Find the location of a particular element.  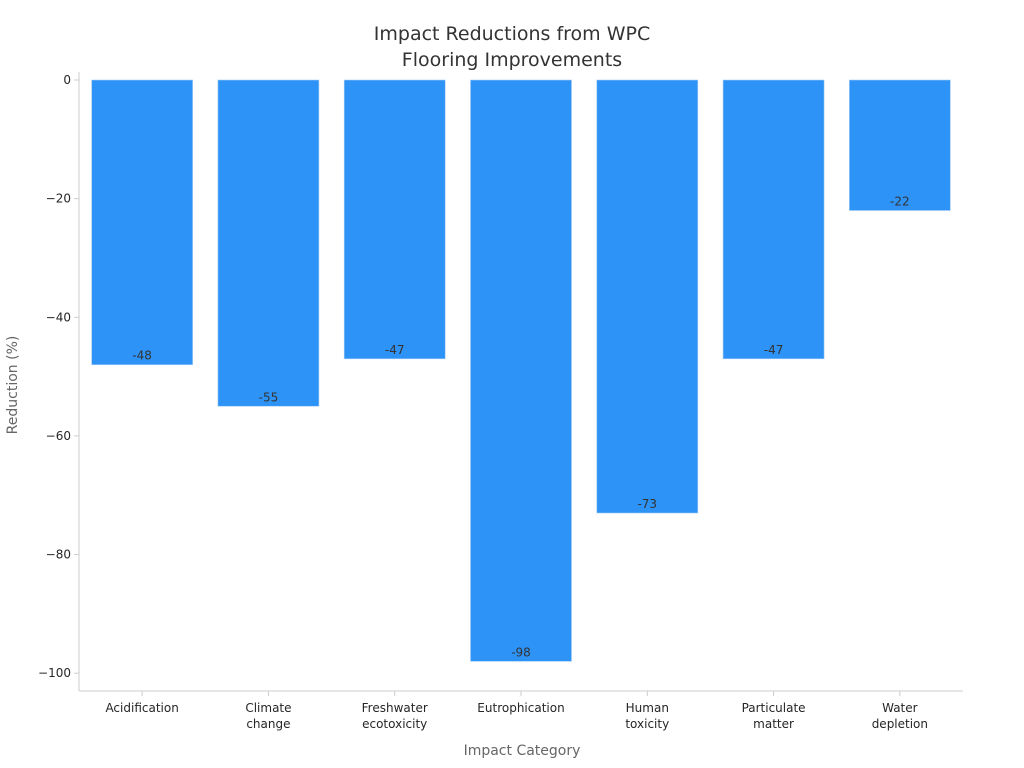

y-ticks-group: 0 −20 −40 −60 −80 −100 is located at coordinates (58, 376).